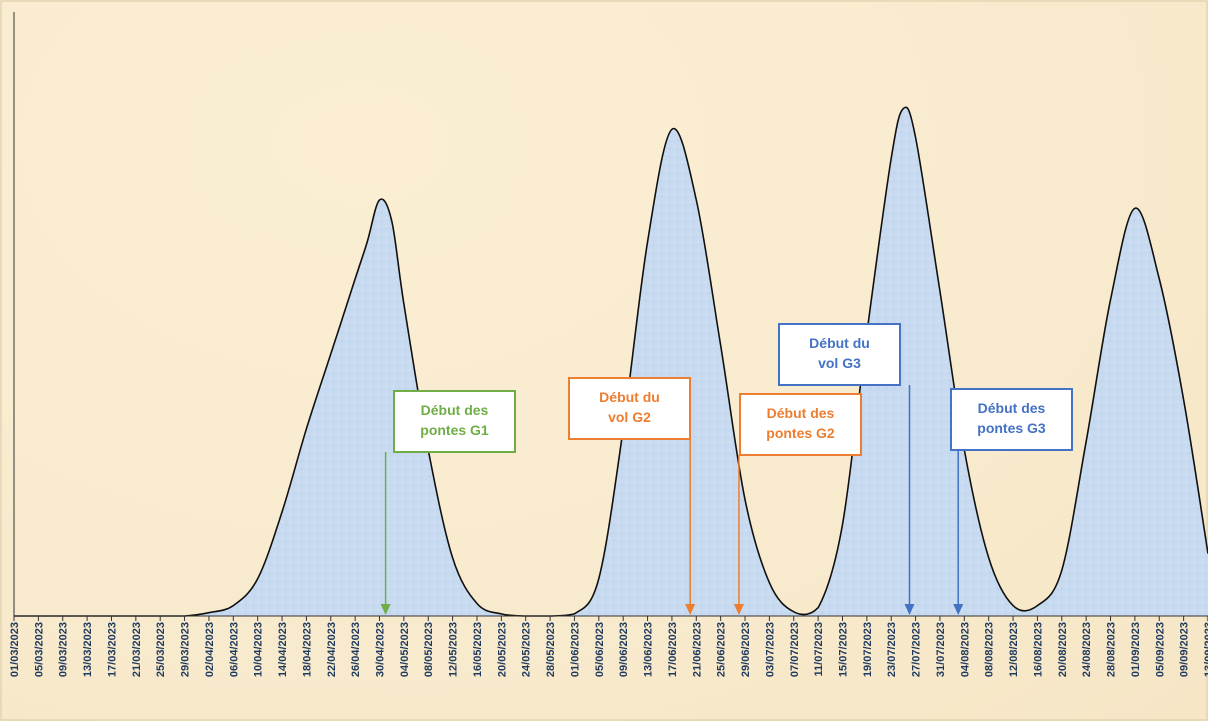  Describe the element at coordinates (210, 649) in the screenshot. I see `x-tick-label: 02/04/2023` at that location.